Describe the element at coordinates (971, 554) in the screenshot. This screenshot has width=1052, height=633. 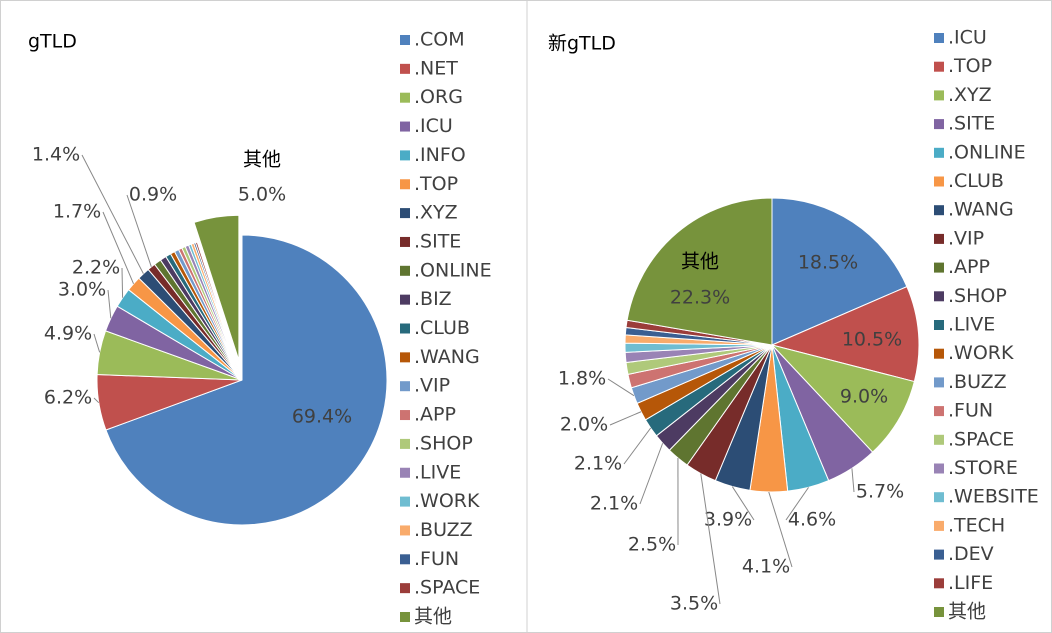
I see `legend-label: .DEV` at that location.